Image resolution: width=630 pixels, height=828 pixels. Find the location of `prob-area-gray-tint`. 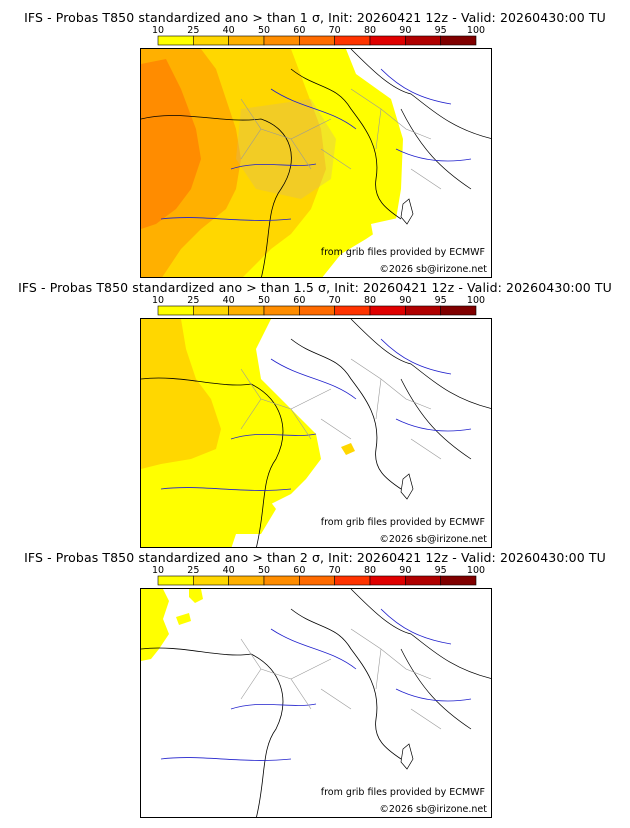

prob-area-gray-tint is located at coordinates (286, 149).